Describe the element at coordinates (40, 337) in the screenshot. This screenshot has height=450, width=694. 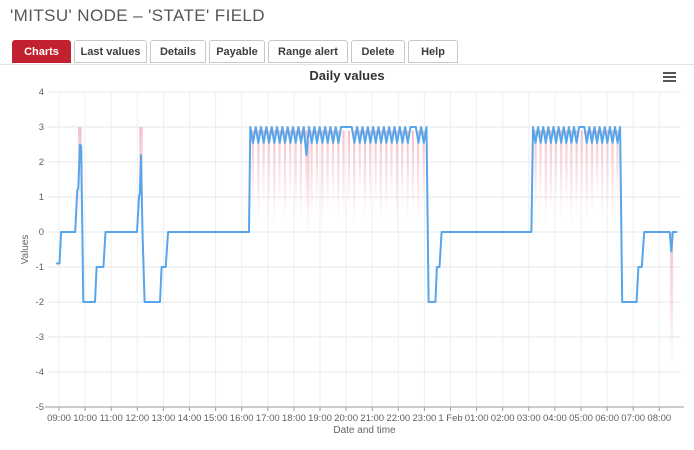
I see `y-tick-label: -3` at that location.